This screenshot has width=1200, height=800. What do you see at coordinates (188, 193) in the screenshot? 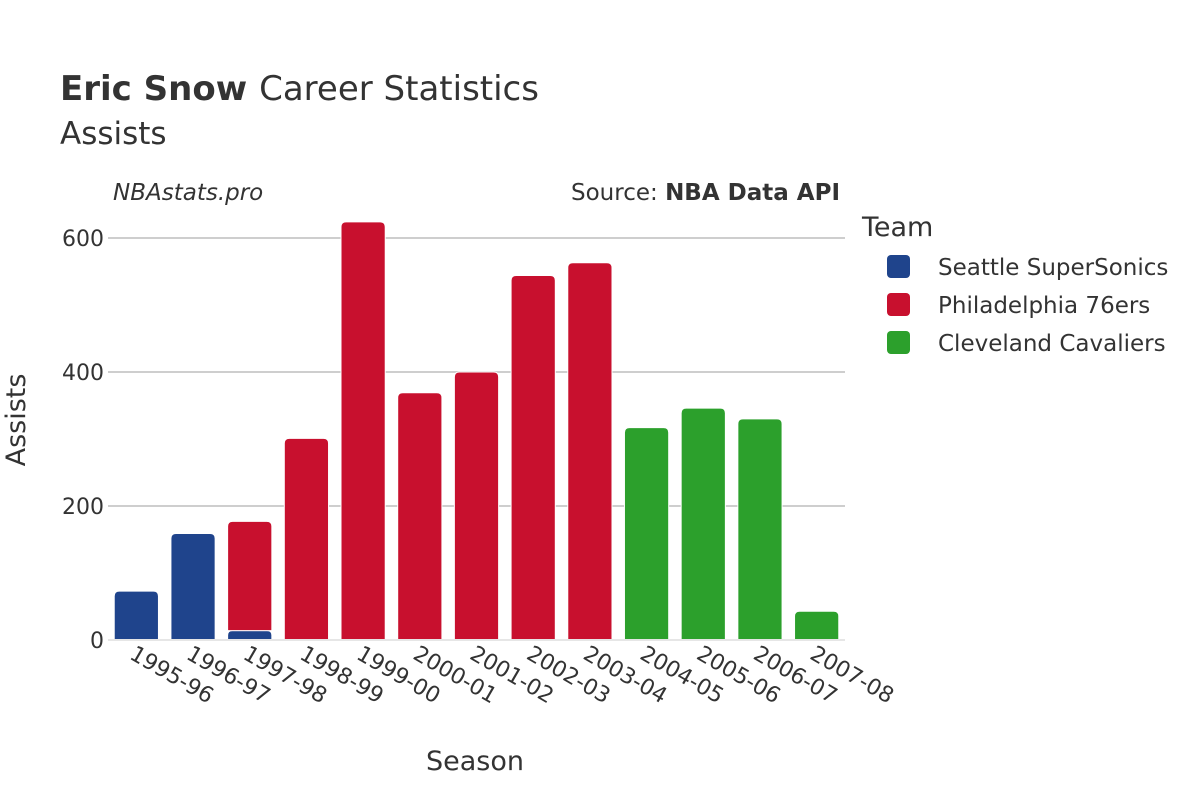
I see `site-credit: NBAstats.pro` at bounding box center [188, 193].